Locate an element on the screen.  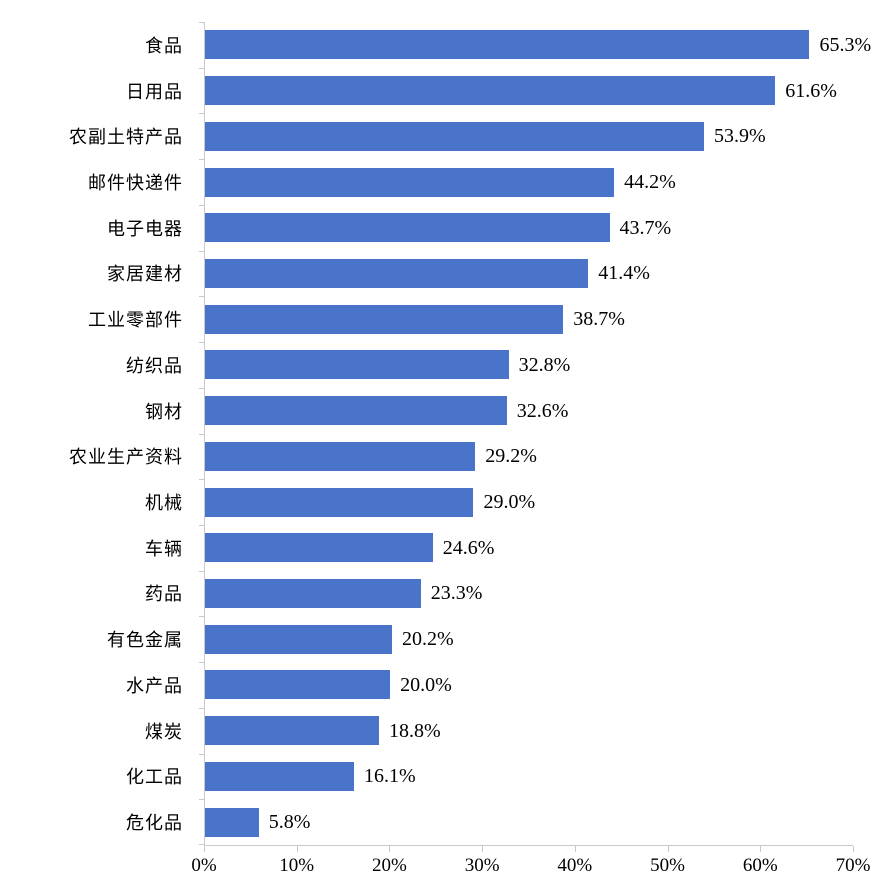
x-tick-label: 60% is located at coordinates (760, 865).